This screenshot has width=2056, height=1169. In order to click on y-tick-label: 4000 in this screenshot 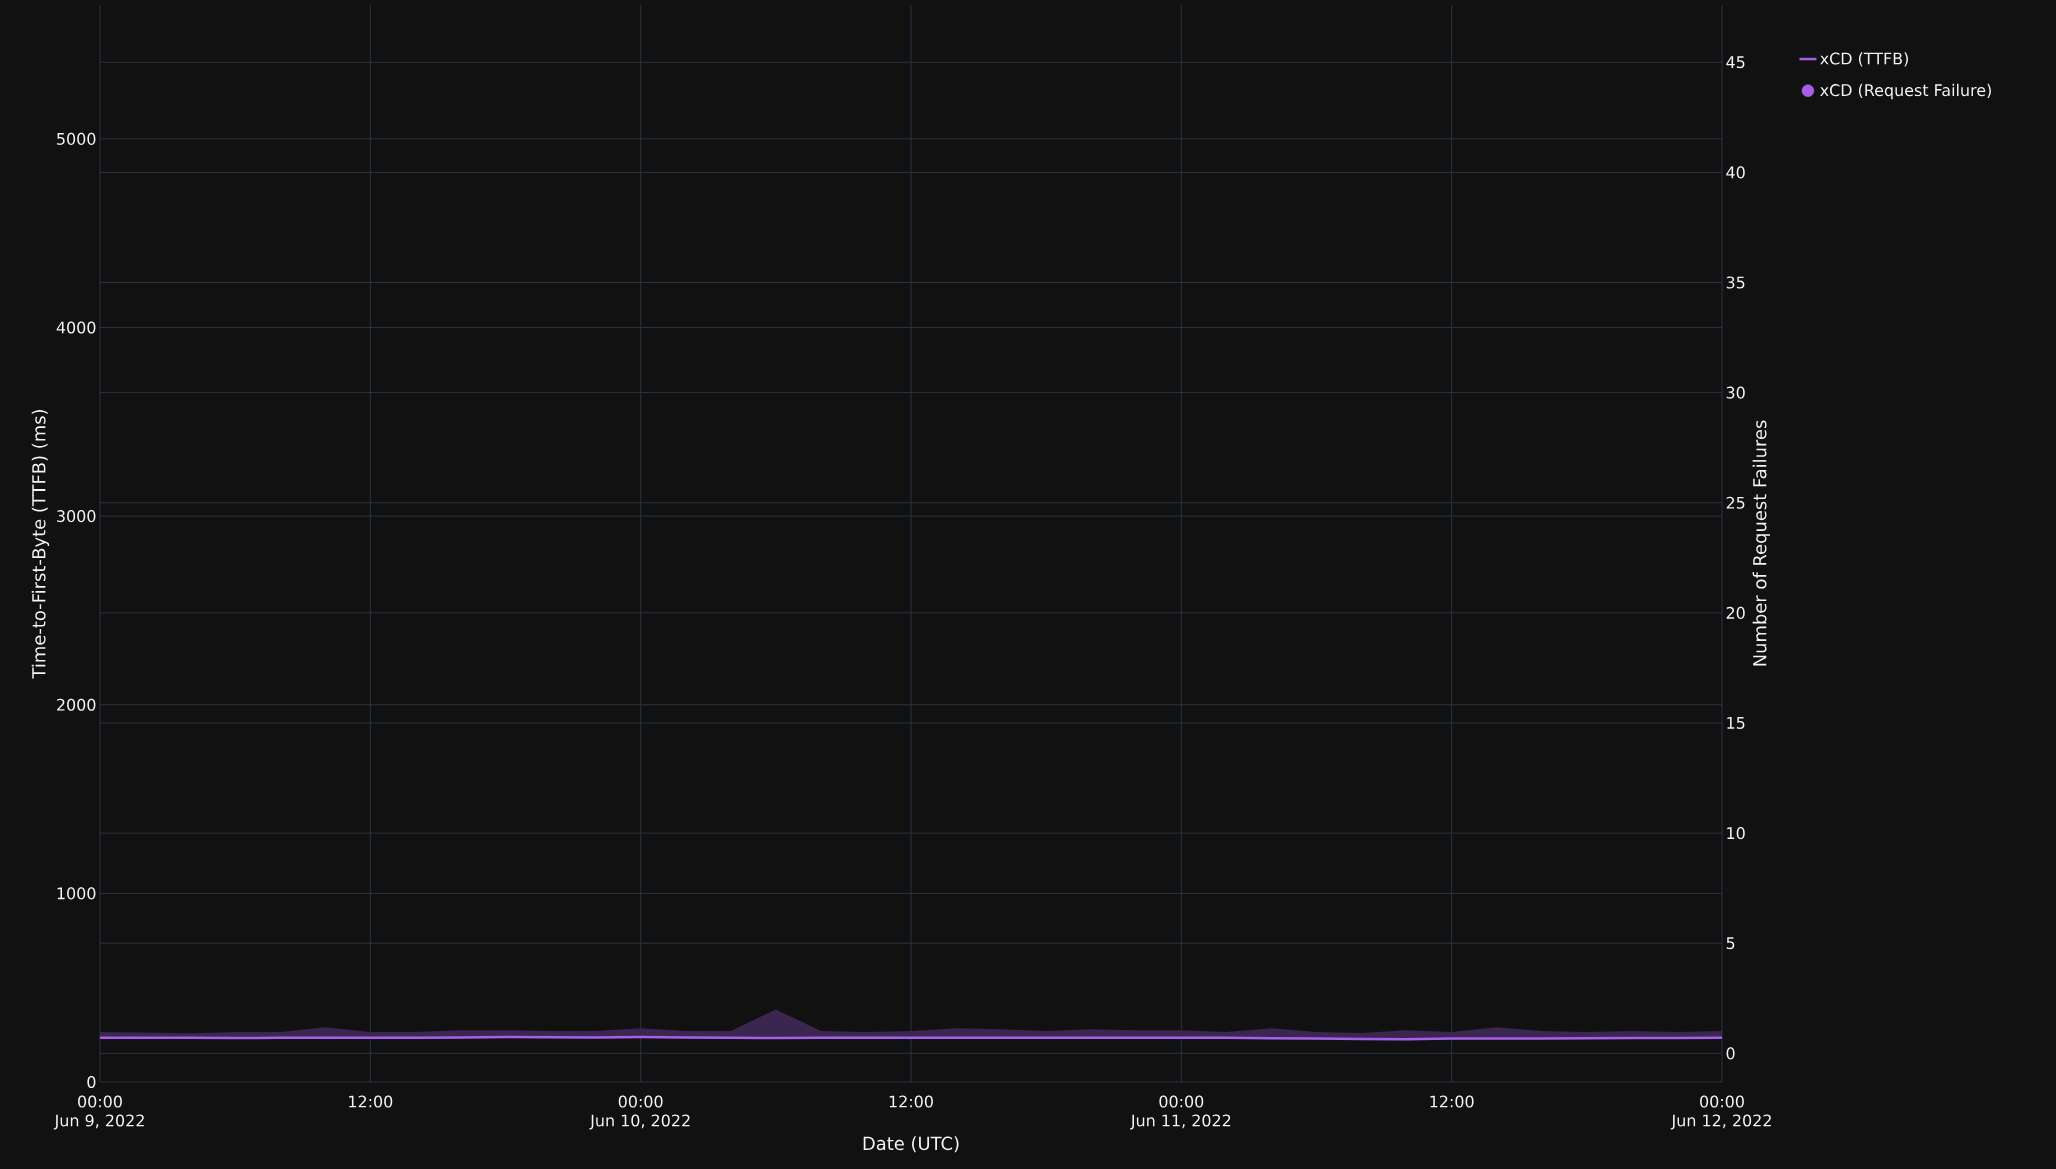, I will do `click(76, 327)`.